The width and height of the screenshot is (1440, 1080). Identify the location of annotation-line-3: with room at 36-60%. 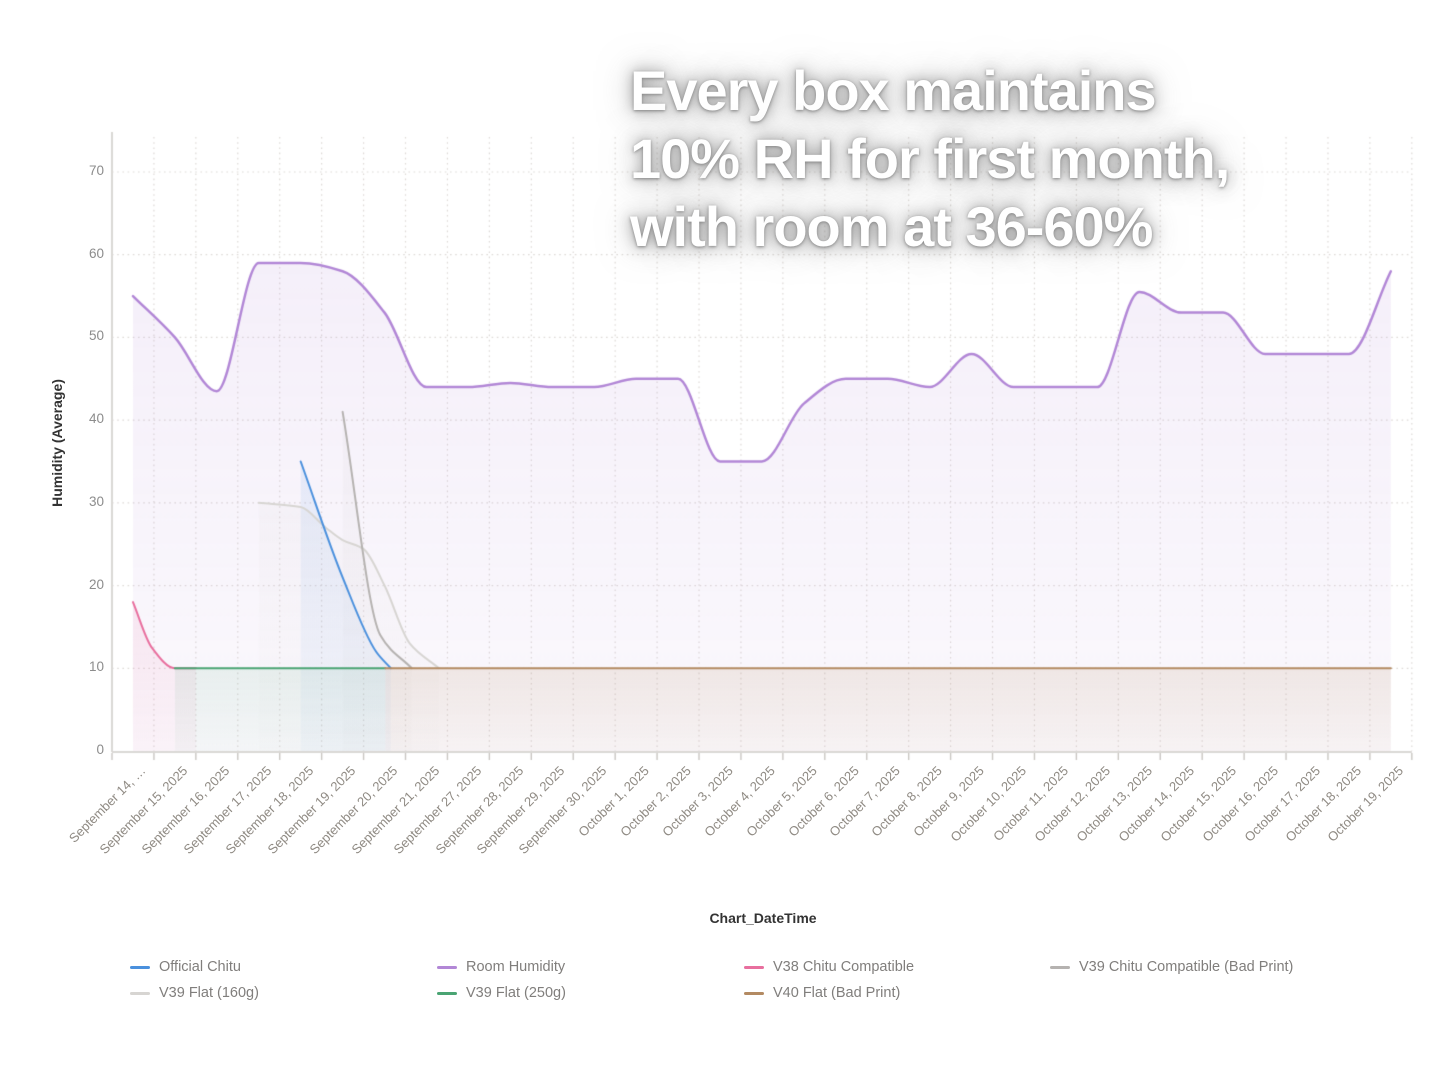
(891, 226).